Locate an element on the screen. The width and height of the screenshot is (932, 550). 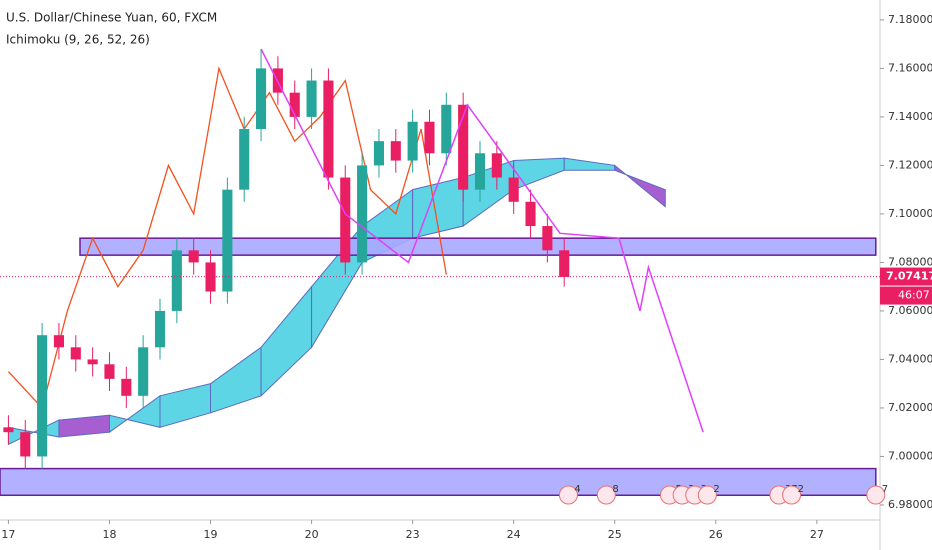
price-badge is located at coordinates (906, 276).